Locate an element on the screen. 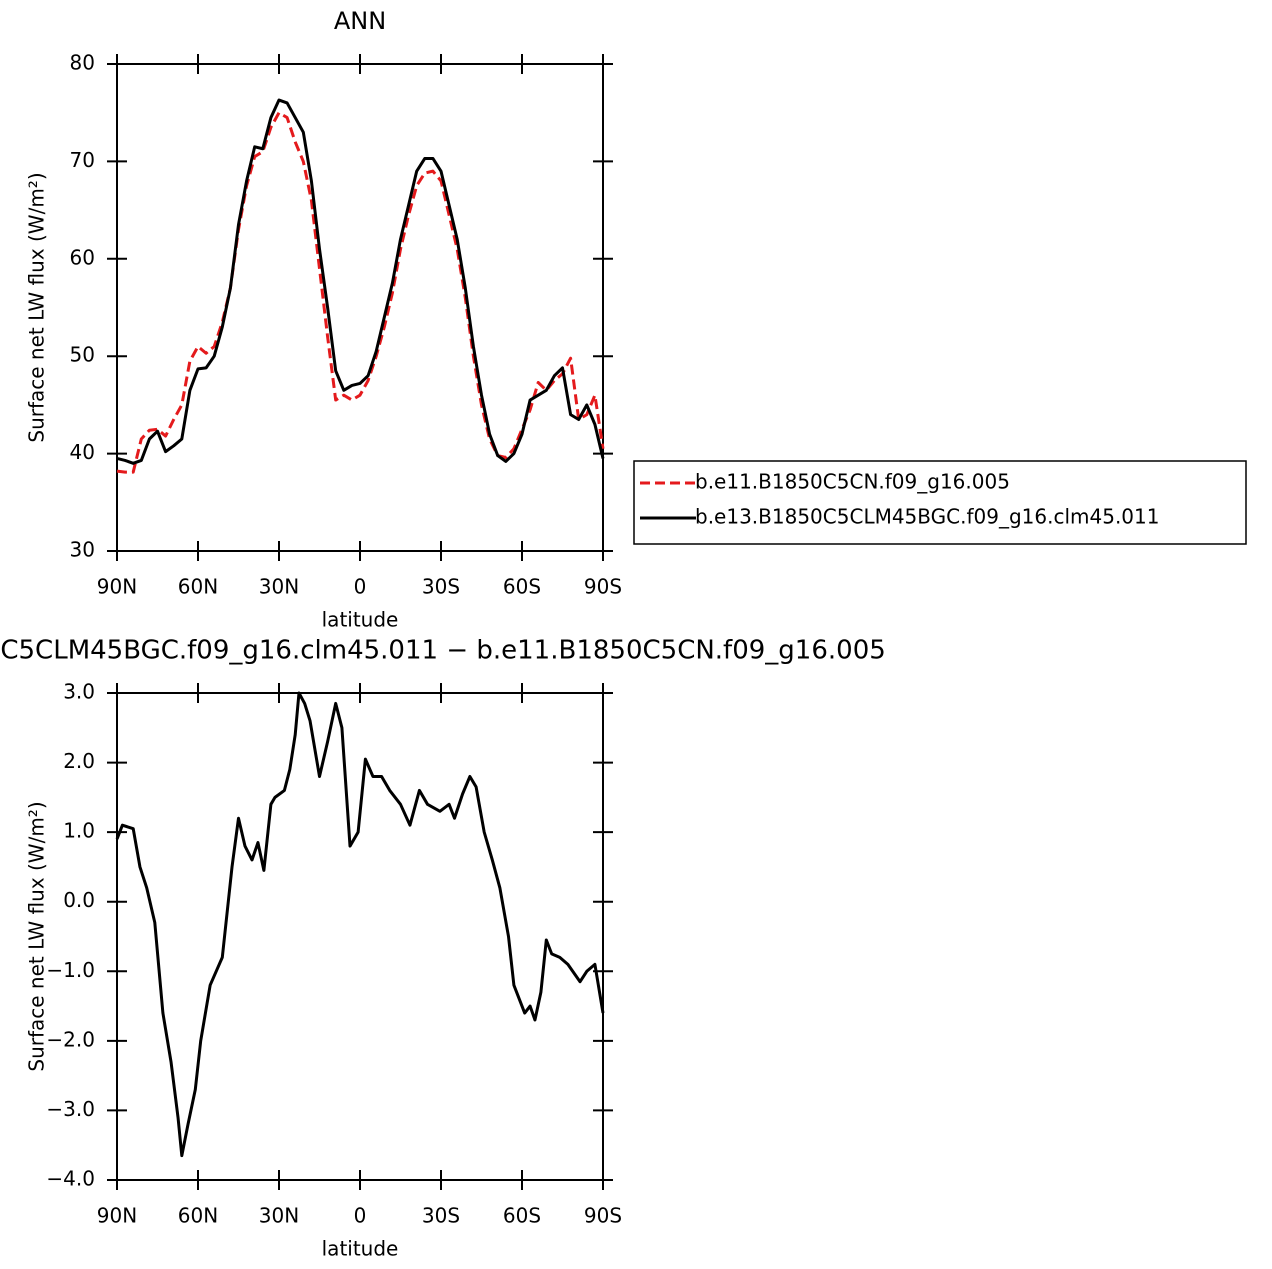  legend-label: b.e11.B1850C5CN.f09_g16.005 is located at coordinates (852, 482).